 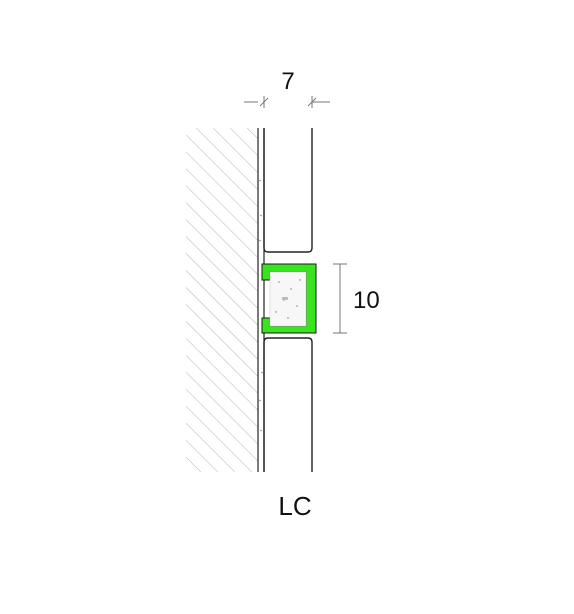 I want to click on adhesive-layer, so click(x=261, y=300).